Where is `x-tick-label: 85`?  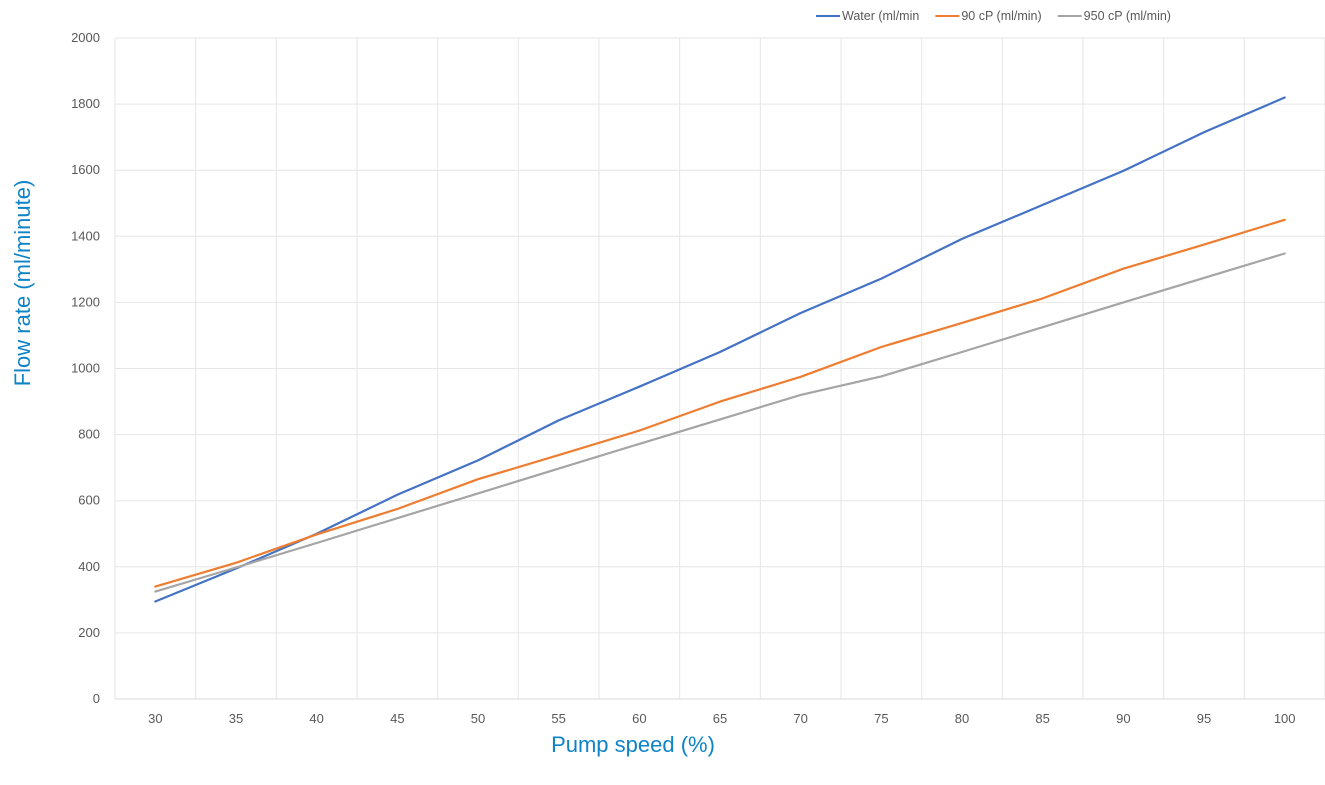 x-tick-label: 85 is located at coordinates (1042, 718).